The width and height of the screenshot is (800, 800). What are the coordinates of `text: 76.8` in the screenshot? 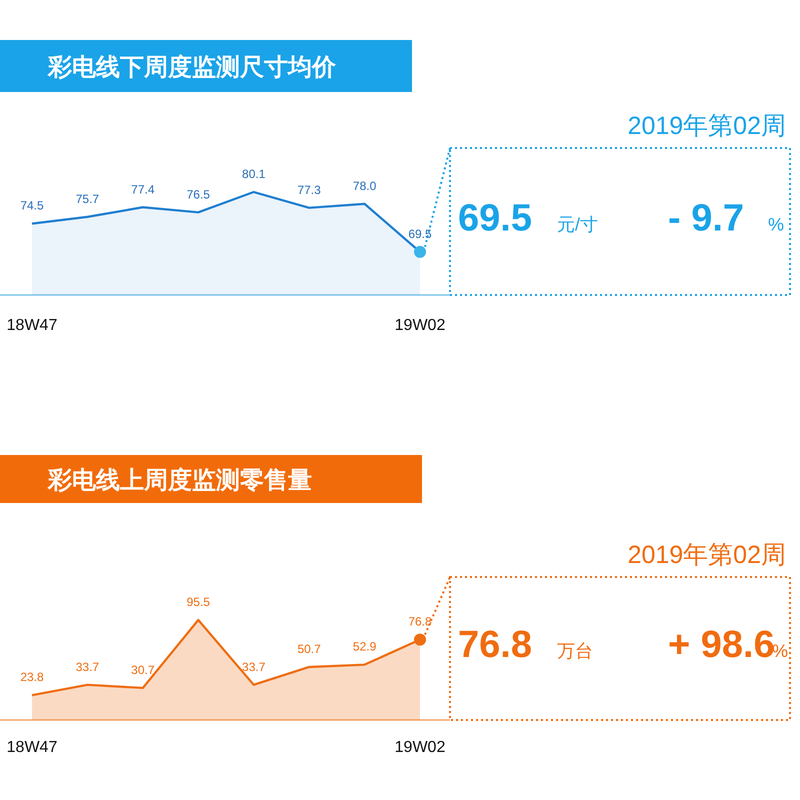 It's located at (495, 645).